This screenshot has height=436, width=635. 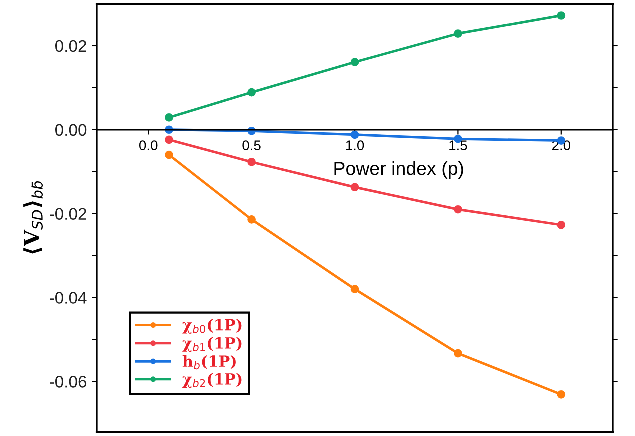 What do you see at coordinates (148, 145) in the screenshot?
I see `x-tick-label: 0.0` at bounding box center [148, 145].